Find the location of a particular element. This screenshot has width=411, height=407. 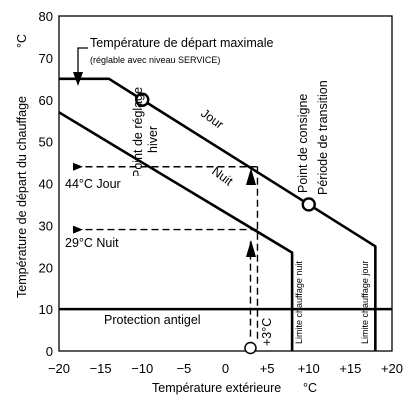

x-tick-label: −15 is located at coordinates (101, 368).